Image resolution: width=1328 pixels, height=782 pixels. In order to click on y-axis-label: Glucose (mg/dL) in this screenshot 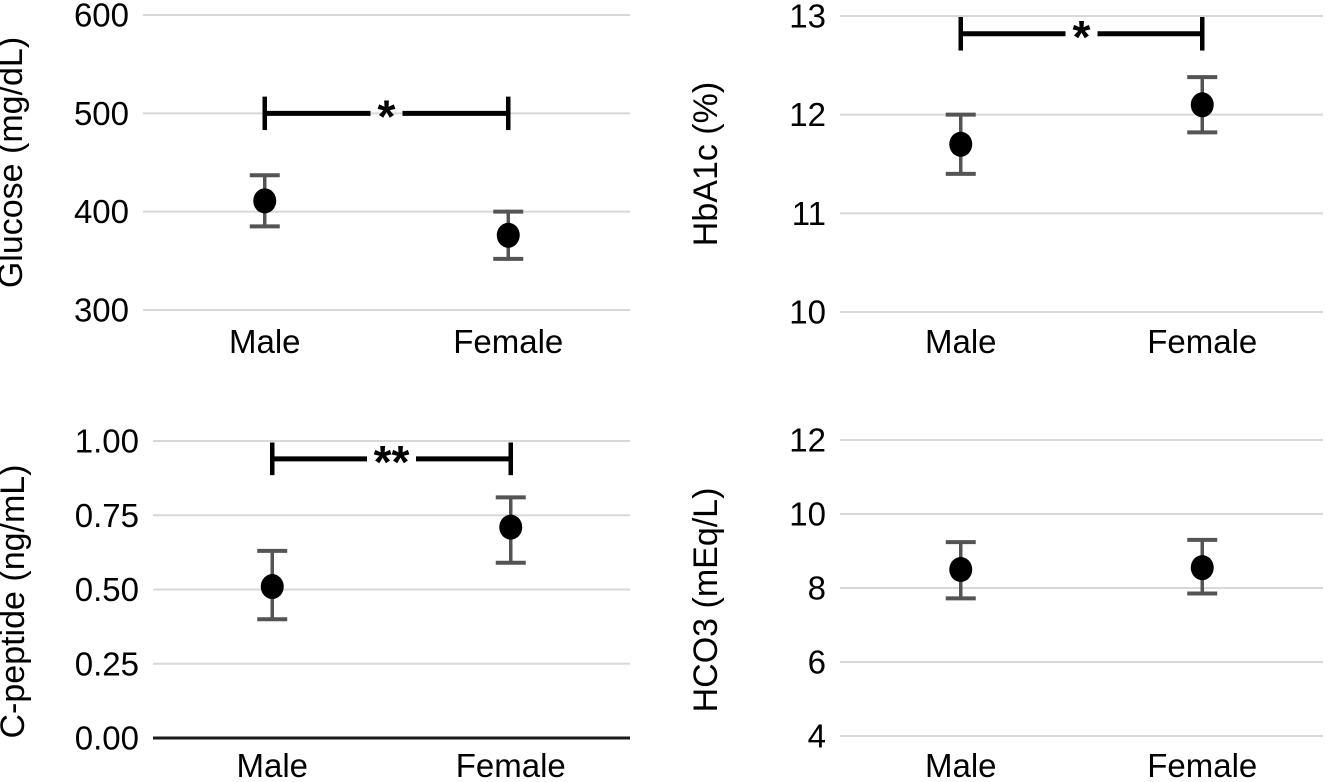, I will do `click(15, 162)`.